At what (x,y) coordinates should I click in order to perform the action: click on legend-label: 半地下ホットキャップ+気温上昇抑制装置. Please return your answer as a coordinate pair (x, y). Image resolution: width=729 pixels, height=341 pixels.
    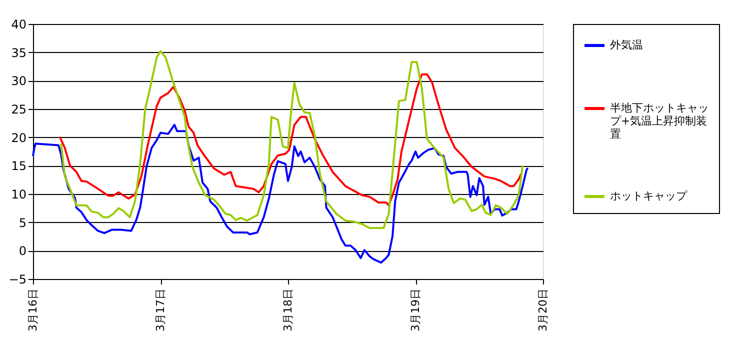
    Looking at the image, I should click on (659, 121).